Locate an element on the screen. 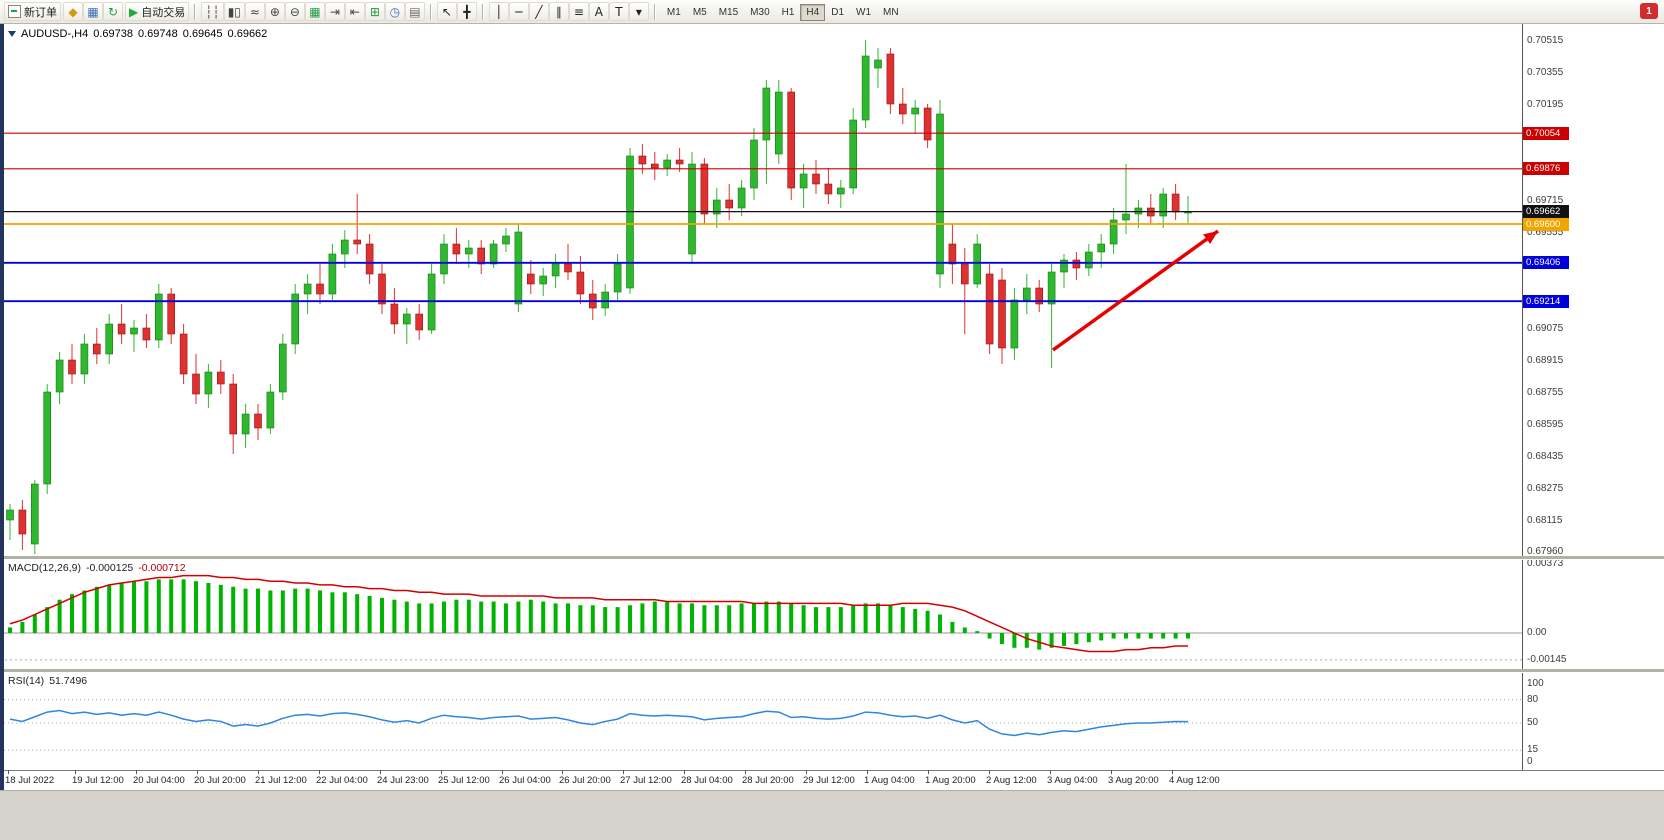  timeframe-D1: D1 is located at coordinates (837, 12).